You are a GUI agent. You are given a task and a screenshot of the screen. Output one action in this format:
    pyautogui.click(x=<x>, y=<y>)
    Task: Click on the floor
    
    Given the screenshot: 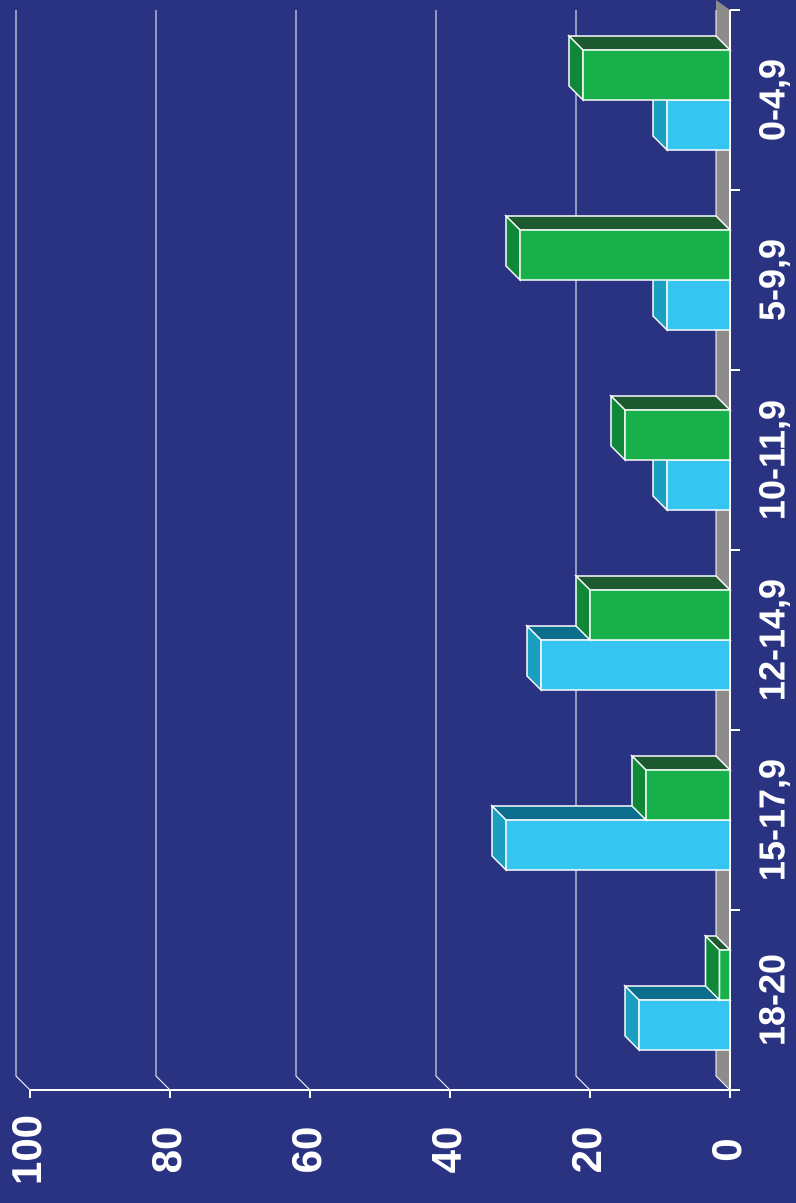 What is the action you would take?
    pyautogui.click(x=723, y=545)
    